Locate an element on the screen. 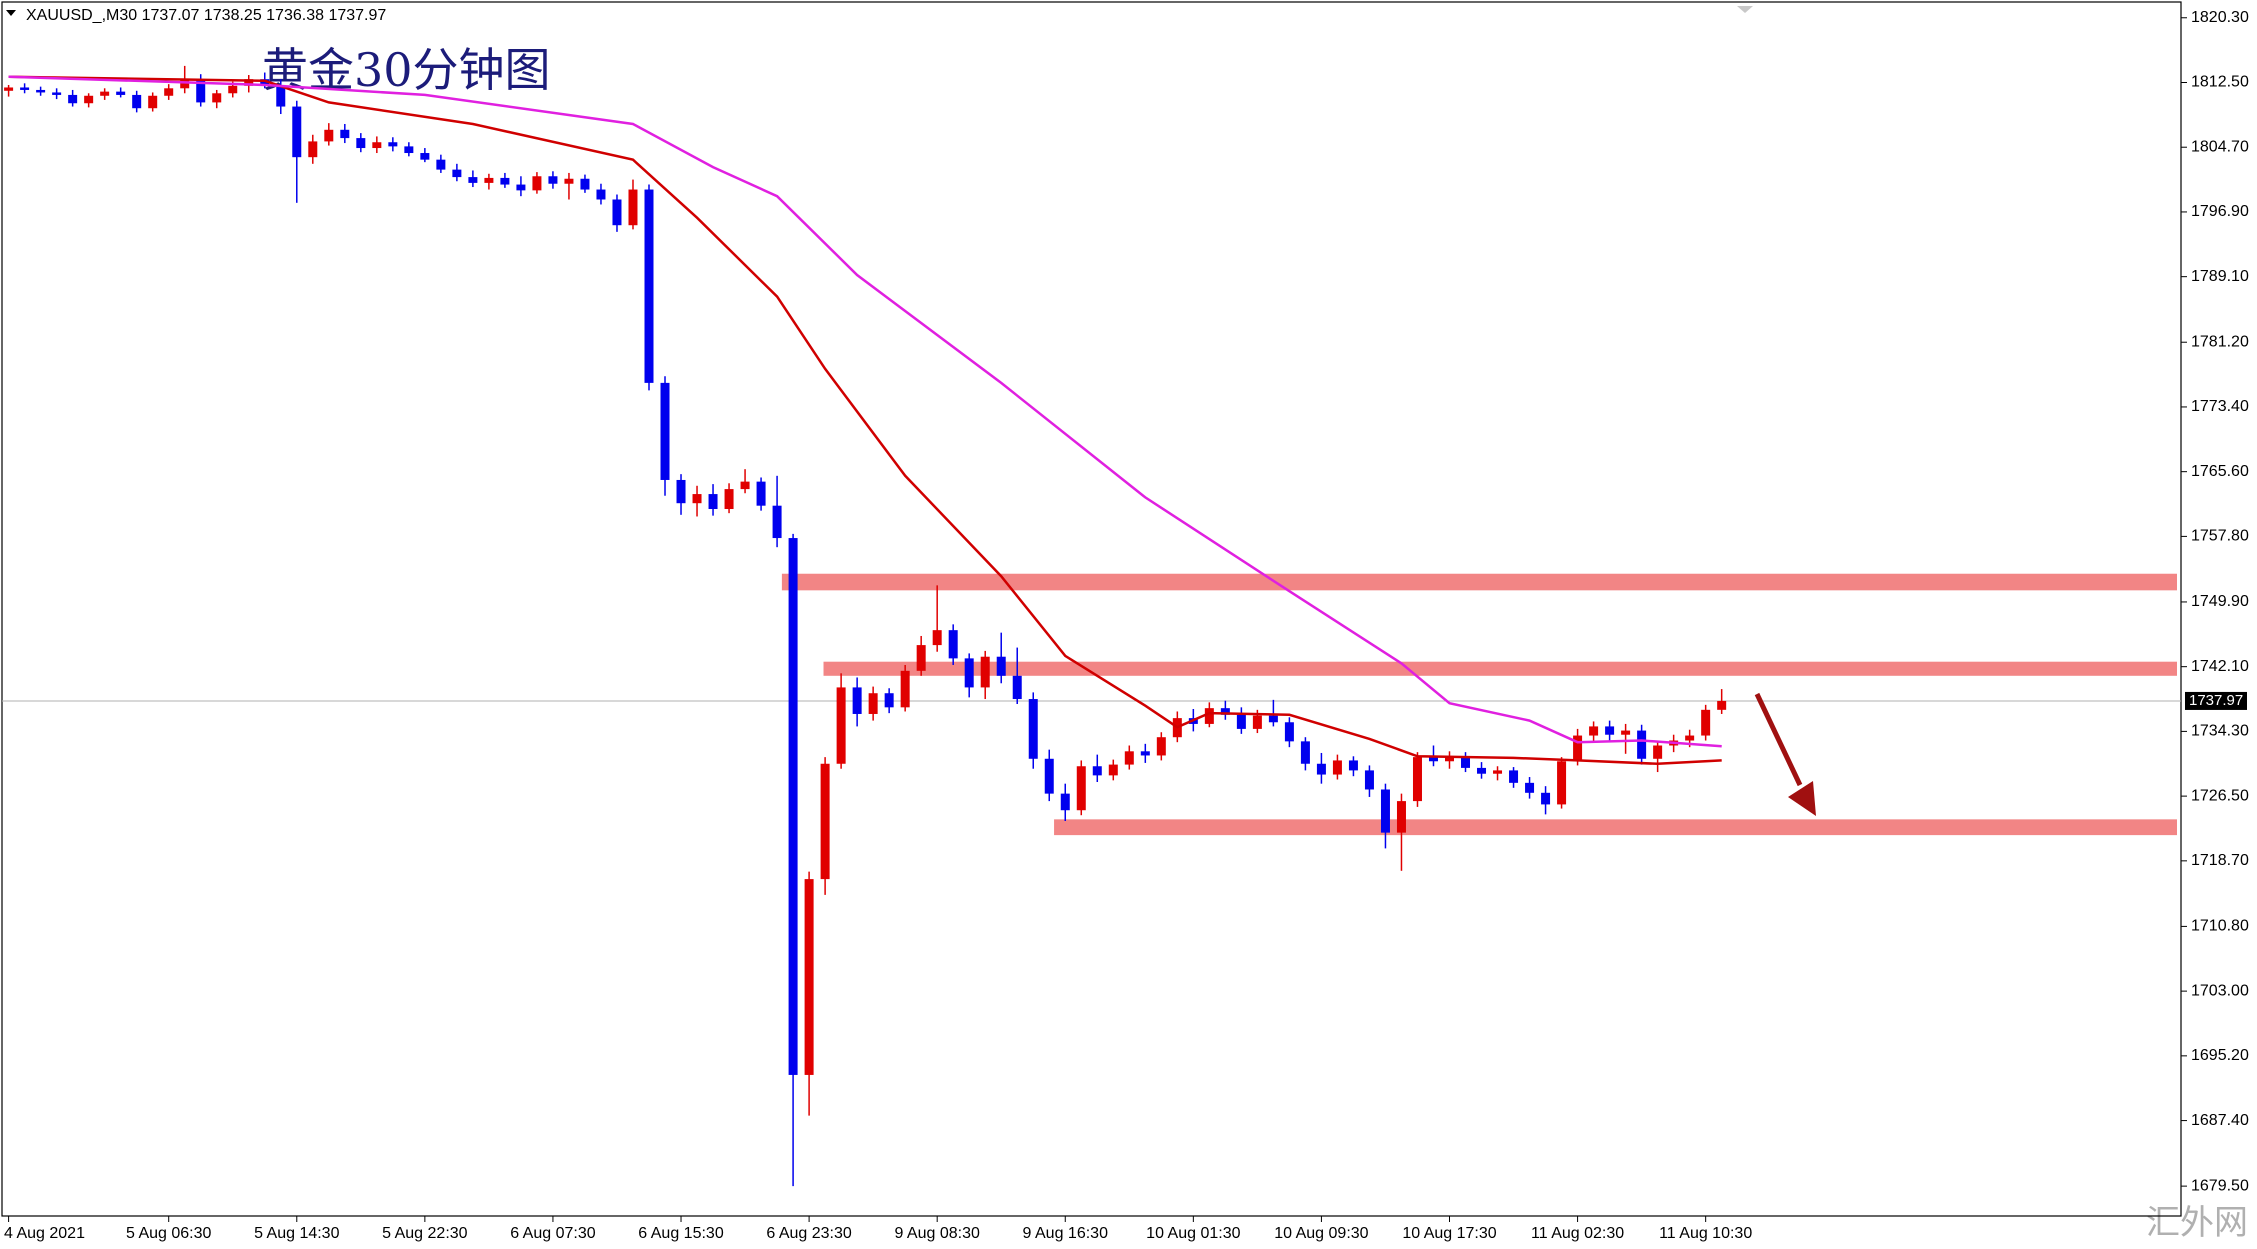  y-tick-label: 1703.00 is located at coordinates (2220, 990).